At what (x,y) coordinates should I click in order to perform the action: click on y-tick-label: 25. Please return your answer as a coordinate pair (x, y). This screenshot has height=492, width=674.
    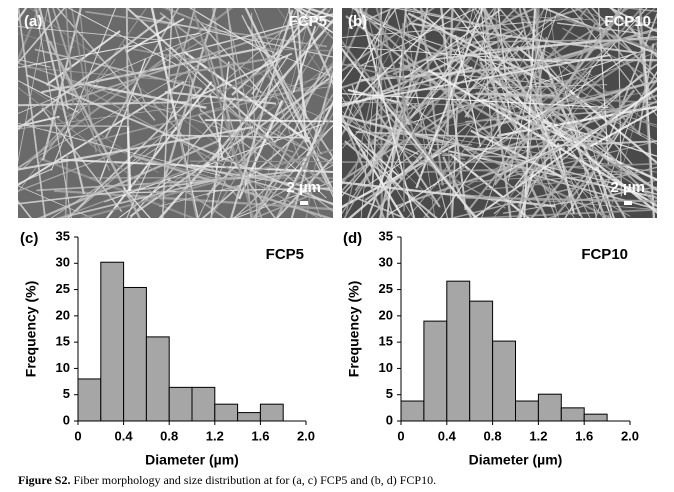
    Looking at the image, I should click on (386, 288).